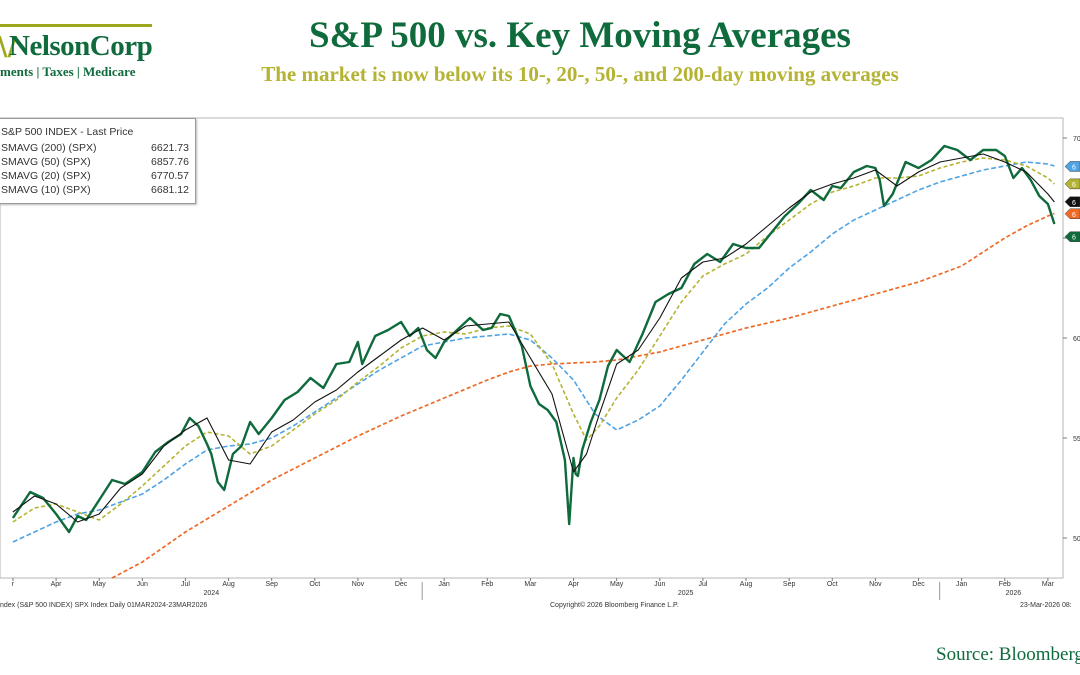 This screenshot has width=1080, height=675. I want to click on end-tag-sma50-line: 6, so click(1072, 166).